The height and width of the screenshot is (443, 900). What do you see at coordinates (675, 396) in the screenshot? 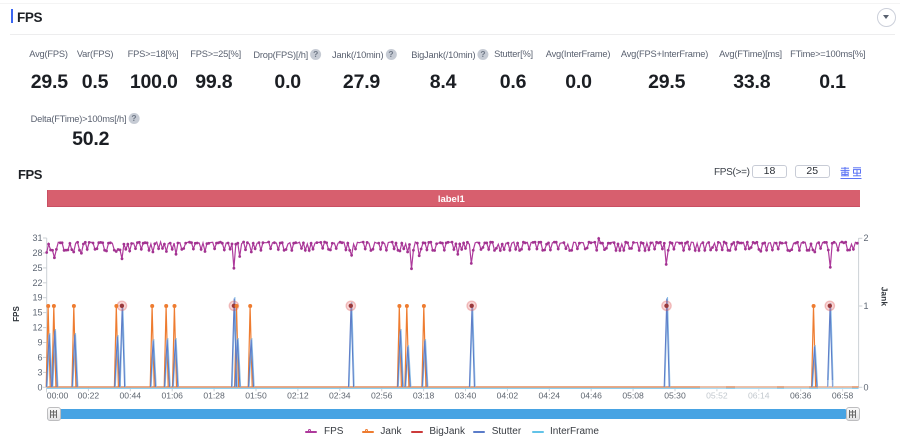
I see `svg-text: 05:30` at bounding box center [675, 396].